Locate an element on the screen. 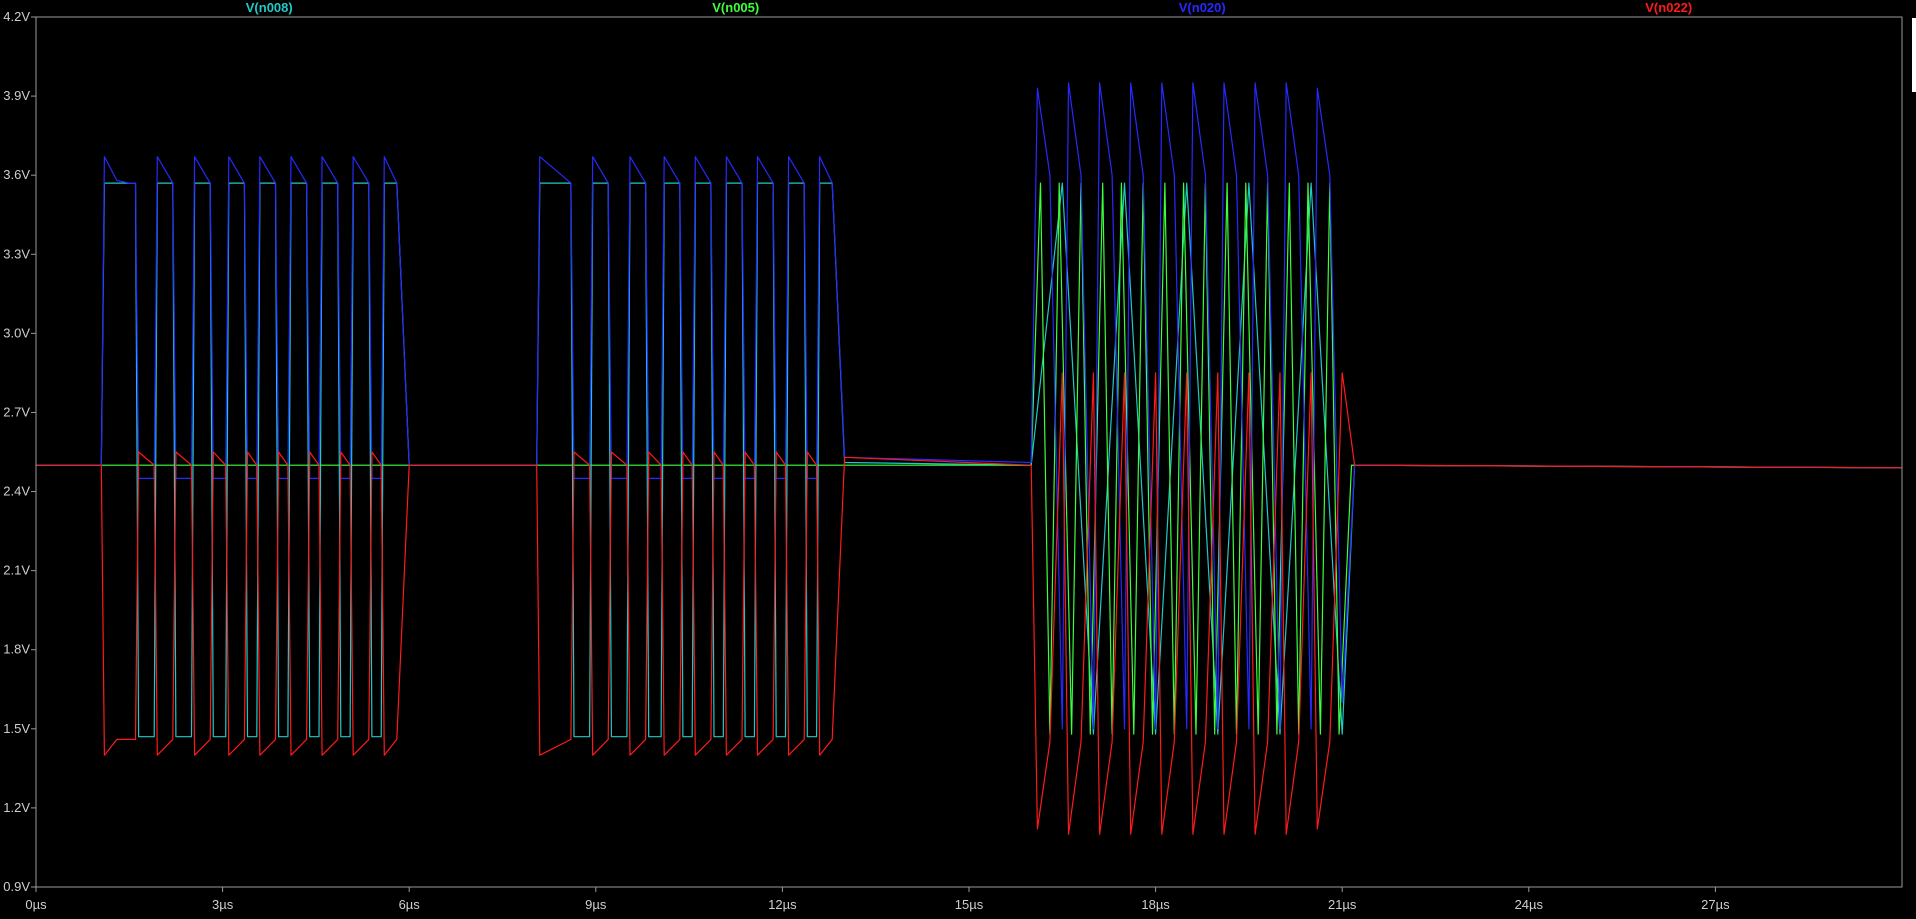 Image resolution: width=1916 pixels, height=919 pixels. y-tick-label: 3.9V is located at coordinates (16, 95).